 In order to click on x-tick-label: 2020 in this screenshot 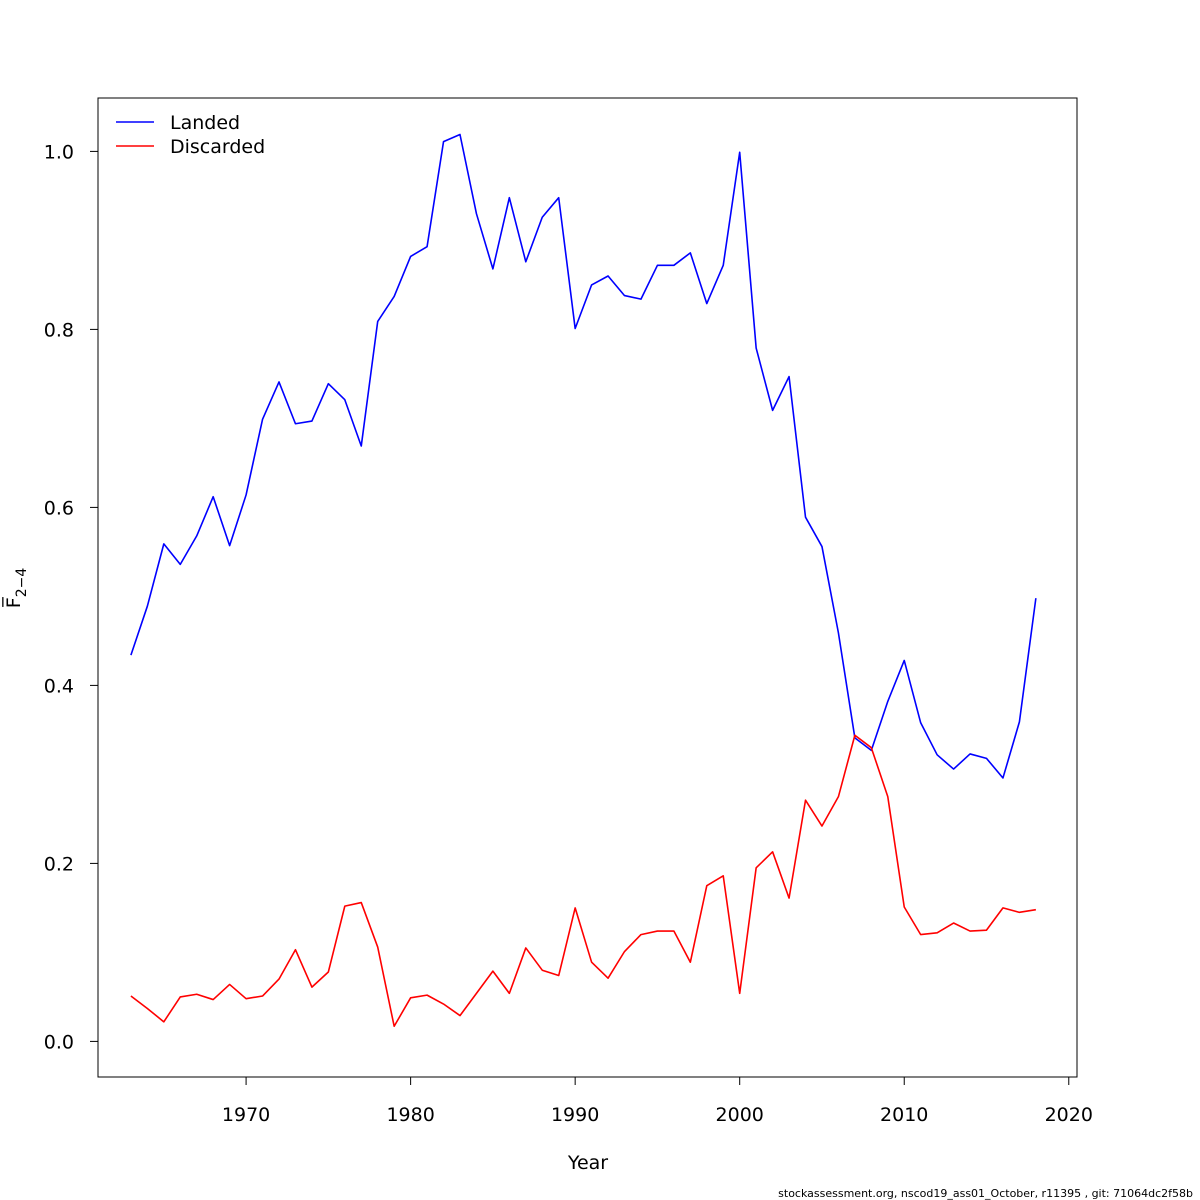, I will do `click(1069, 1115)`.